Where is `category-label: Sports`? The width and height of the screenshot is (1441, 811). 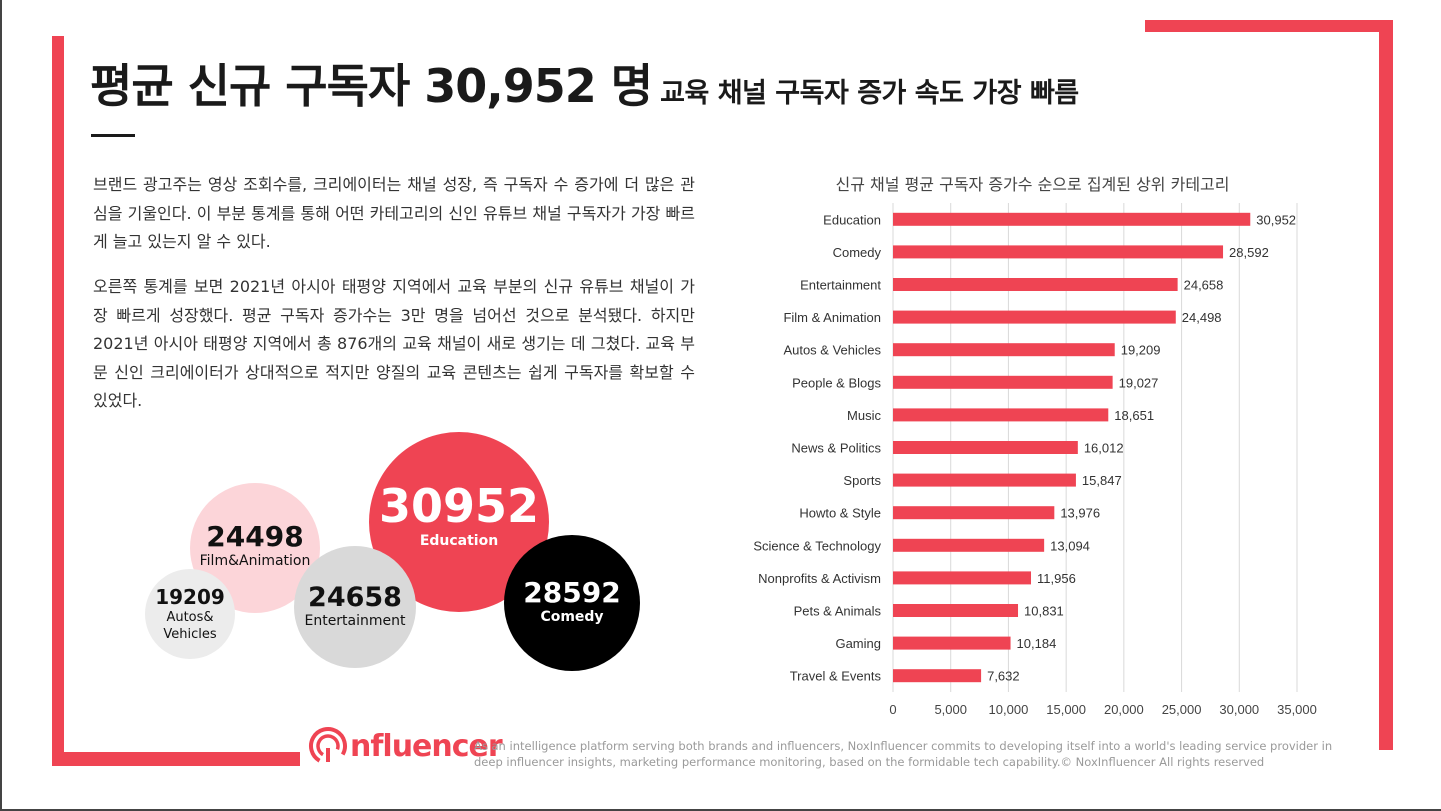 category-label: Sports is located at coordinates (862, 480).